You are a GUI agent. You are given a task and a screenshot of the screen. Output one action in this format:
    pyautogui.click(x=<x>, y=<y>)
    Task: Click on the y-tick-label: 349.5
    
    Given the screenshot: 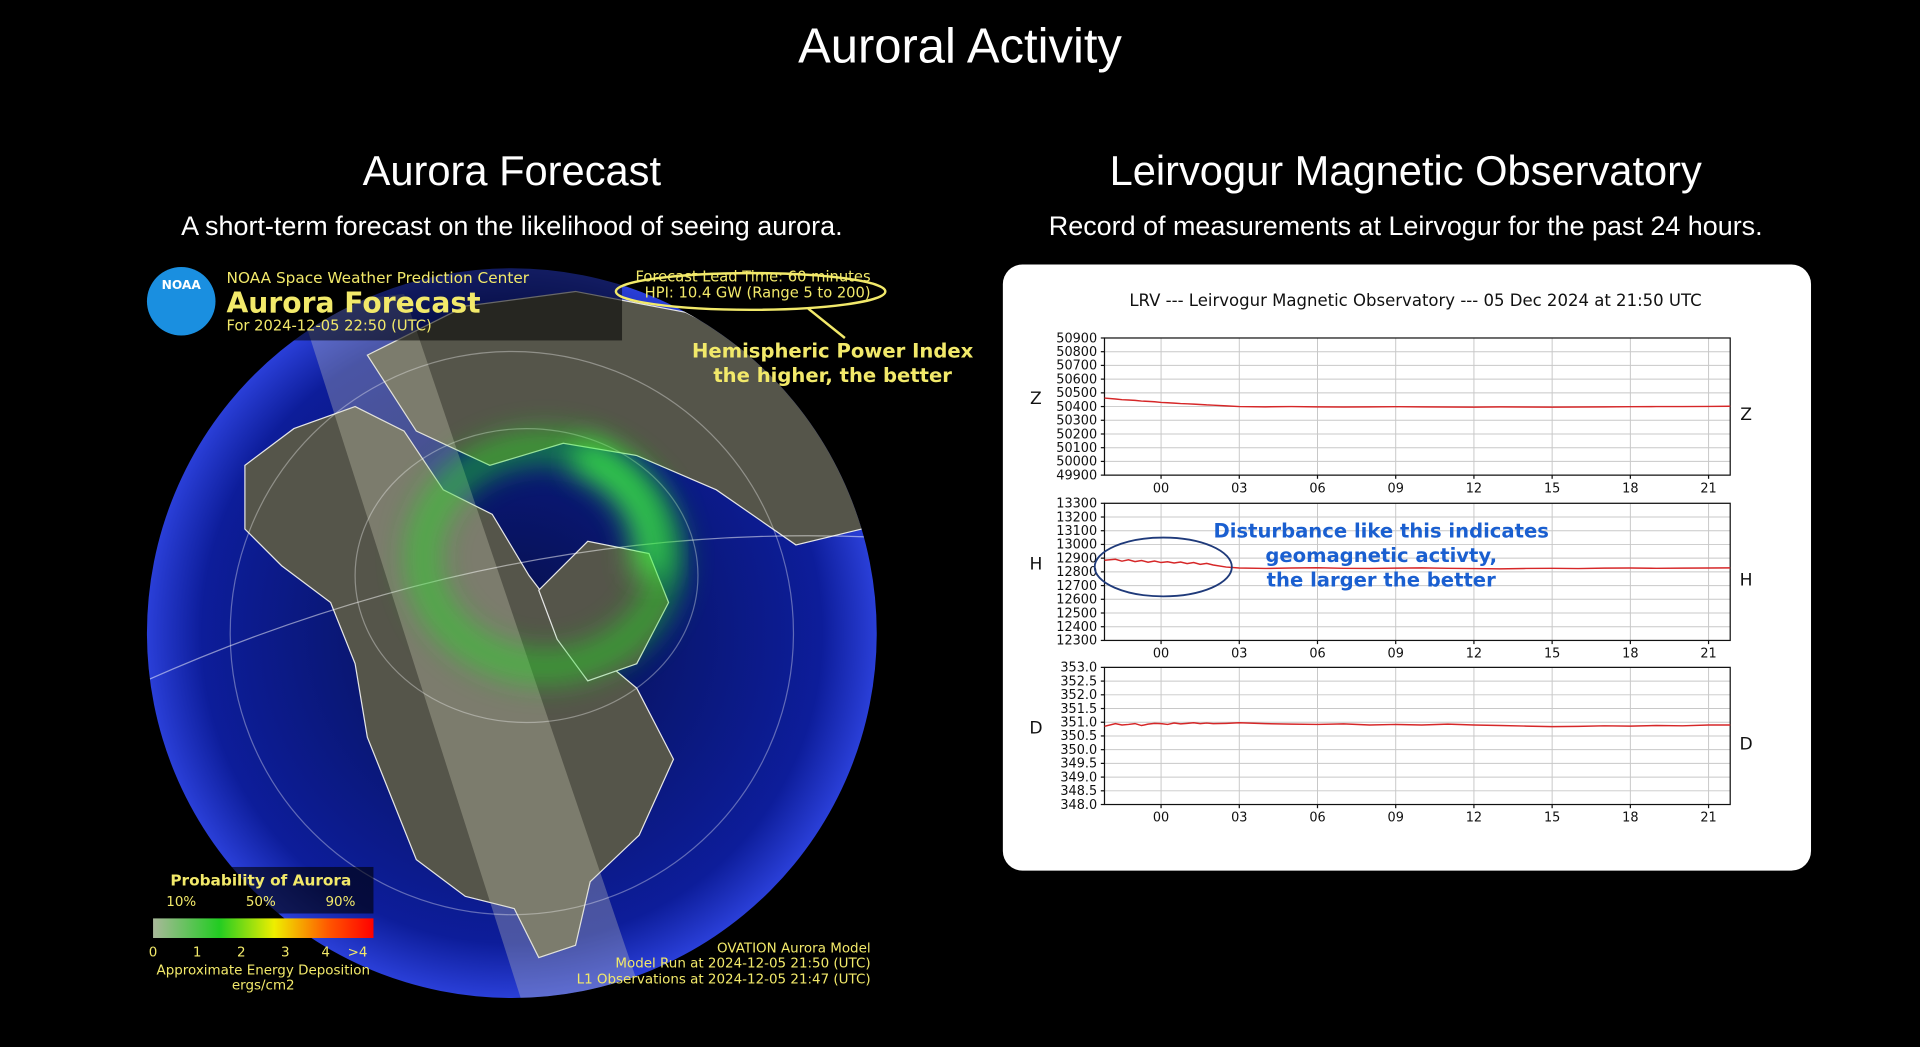 What is the action you would take?
    pyautogui.click(x=1078, y=764)
    